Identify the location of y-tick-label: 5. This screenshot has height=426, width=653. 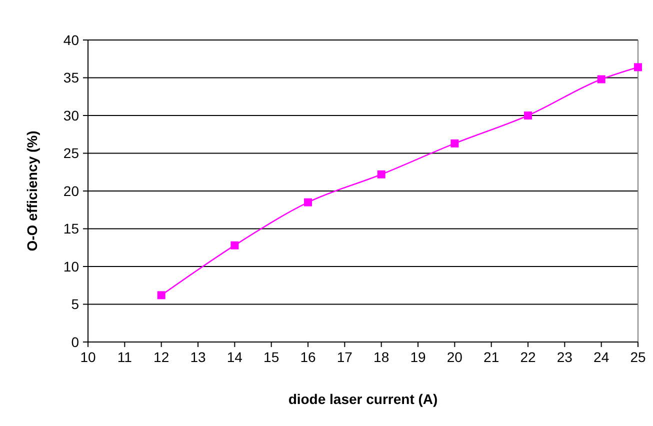
(75, 304).